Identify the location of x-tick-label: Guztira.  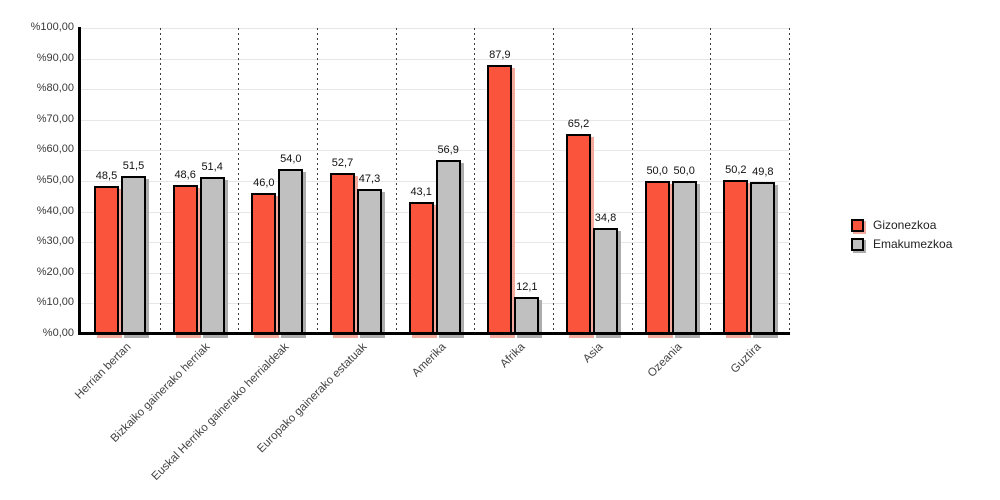
(746, 358).